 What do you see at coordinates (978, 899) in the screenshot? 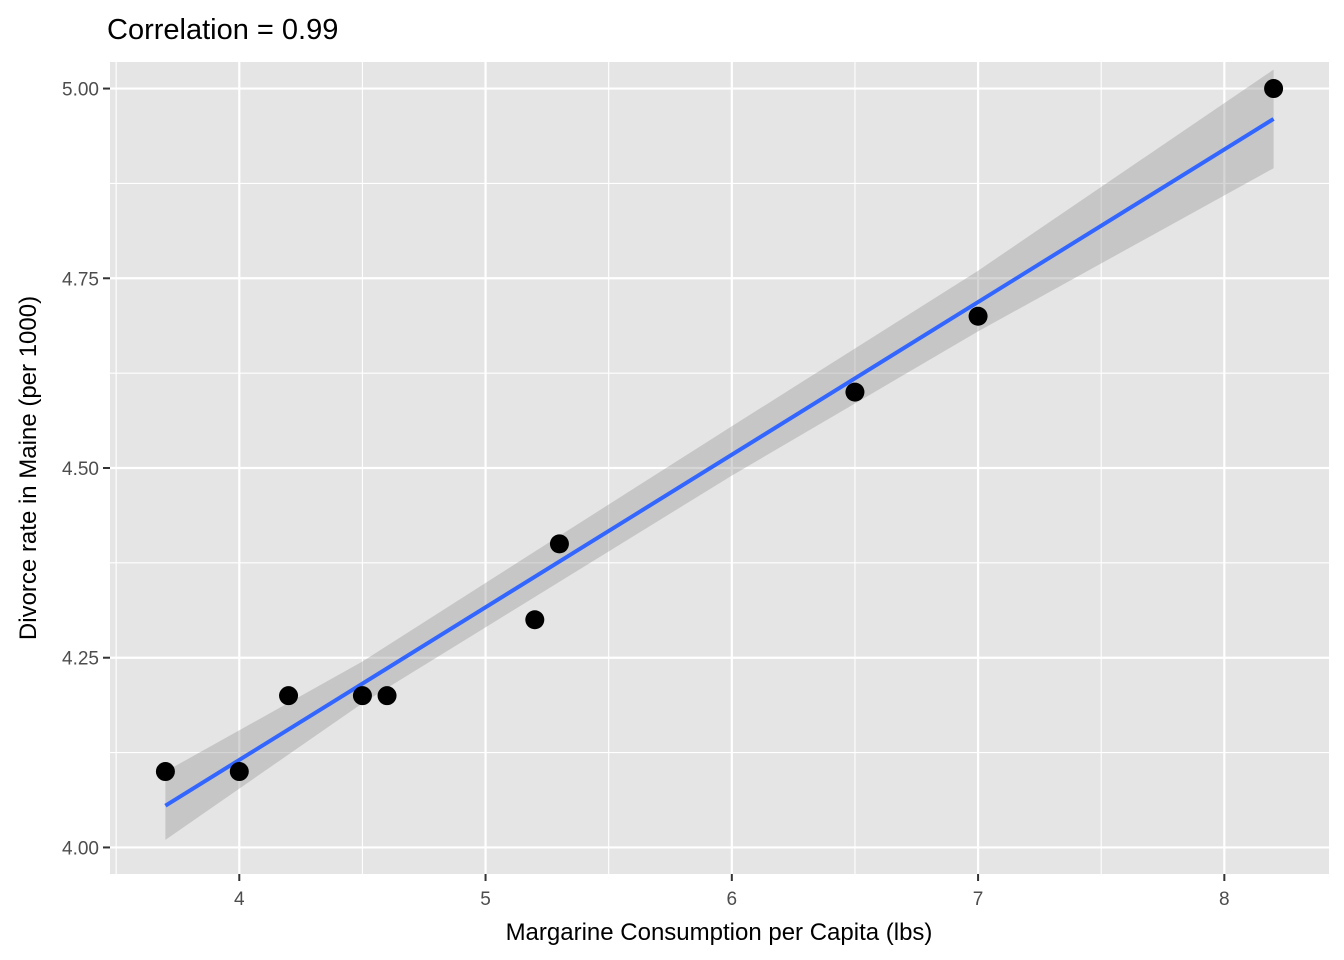
I see `x-tick-label-3: 7` at bounding box center [978, 899].